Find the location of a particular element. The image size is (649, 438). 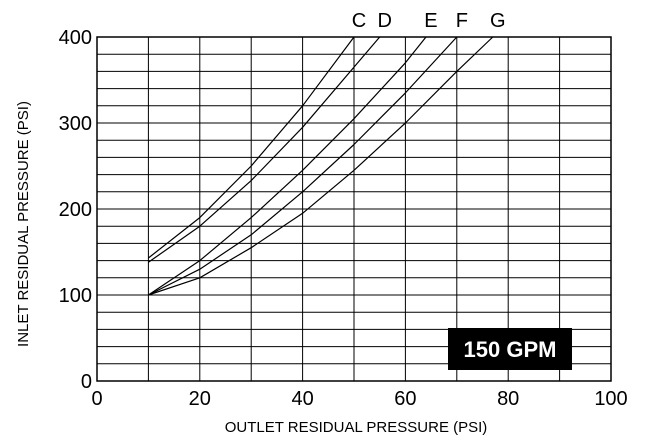

x-tick-labels: 0 20 40 60 80 100 is located at coordinates (359, 399).